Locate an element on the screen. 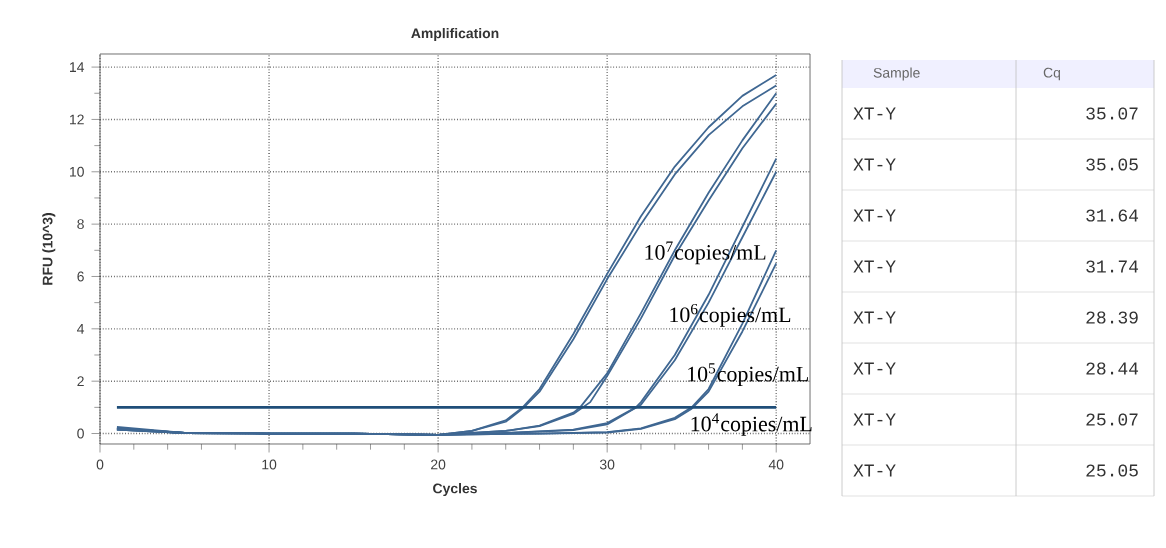 This screenshot has width=1166, height=548. text: 31.74 is located at coordinates (1112, 266).